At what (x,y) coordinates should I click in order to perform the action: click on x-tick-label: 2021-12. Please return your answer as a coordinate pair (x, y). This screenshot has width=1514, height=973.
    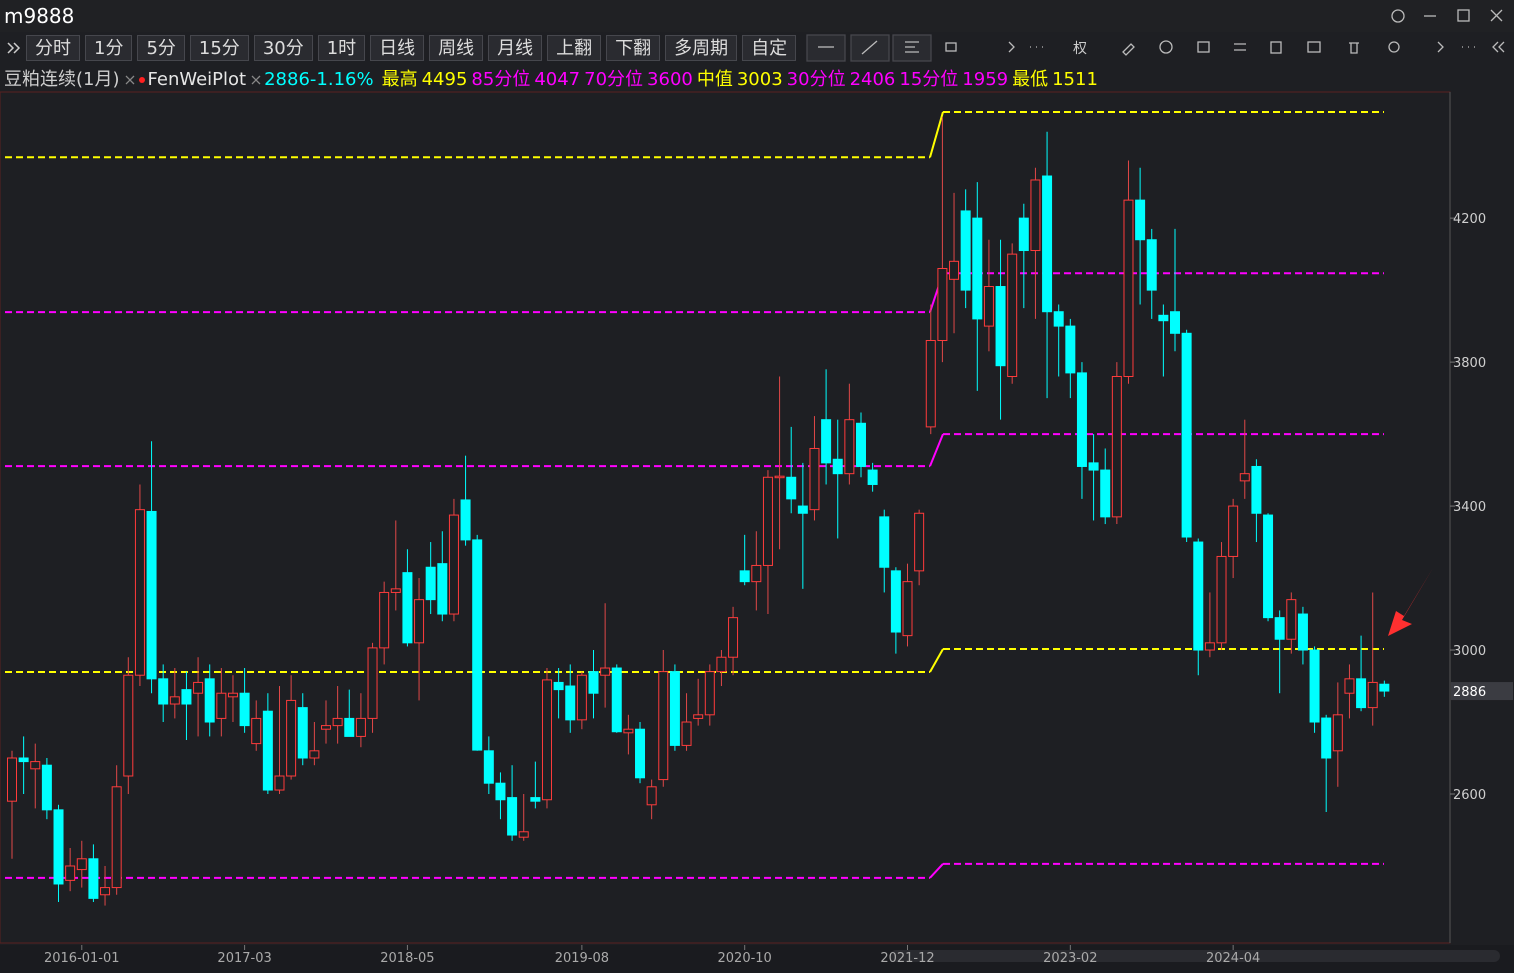
    Looking at the image, I should click on (907, 958).